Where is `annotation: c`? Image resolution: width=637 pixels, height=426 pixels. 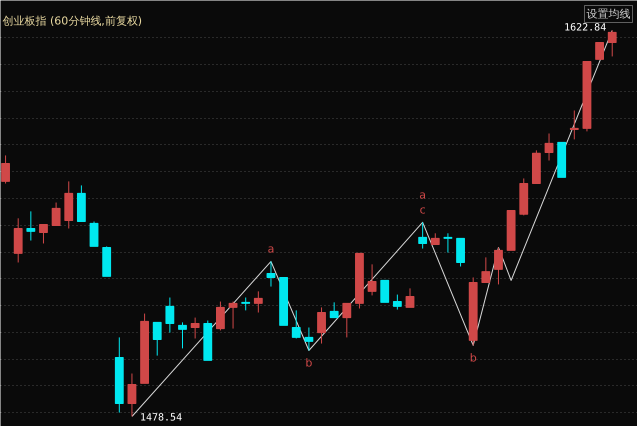 annotation: c is located at coordinates (423, 209).